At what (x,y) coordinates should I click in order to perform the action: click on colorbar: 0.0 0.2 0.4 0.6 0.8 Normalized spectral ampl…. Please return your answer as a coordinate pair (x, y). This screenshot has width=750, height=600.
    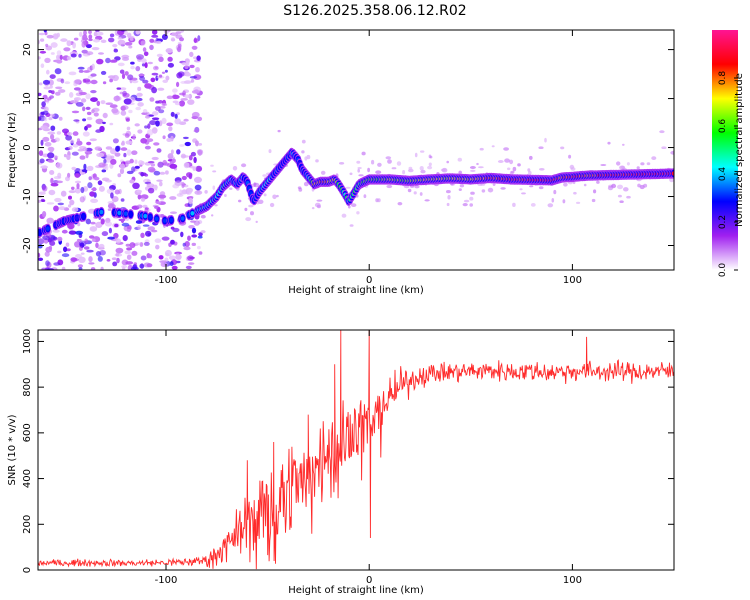
    Looking at the image, I should click on (728, 153).